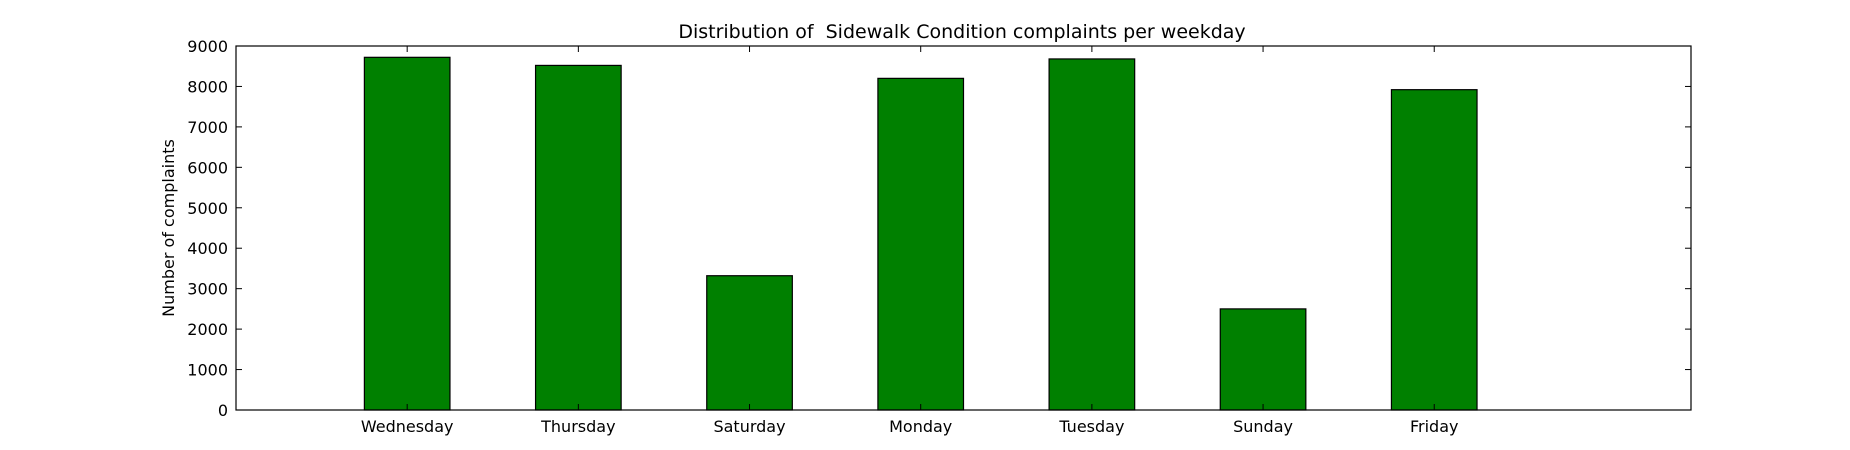 This screenshot has height=450, width=1850. What do you see at coordinates (168, 228) in the screenshot?
I see `y-axis-label: Number of complaints` at bounding box center [168, 228].